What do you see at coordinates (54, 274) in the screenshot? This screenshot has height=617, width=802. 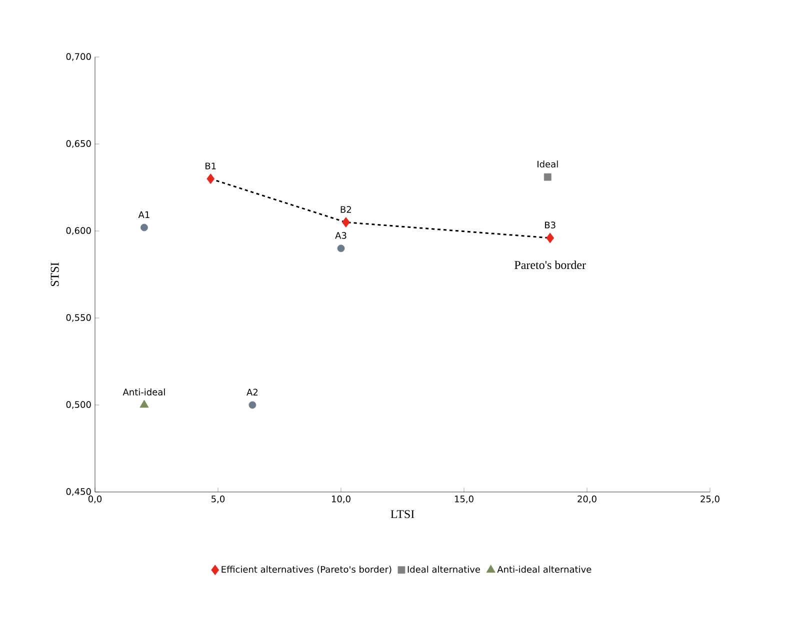 I see `y-axis-title: STSI` at bounding box center [54, 274].